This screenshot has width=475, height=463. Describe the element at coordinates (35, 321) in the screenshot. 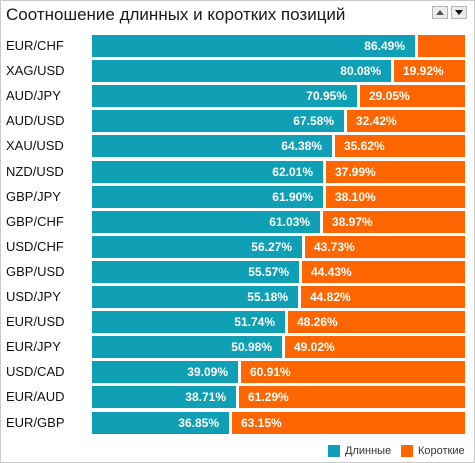

I see `category-label: EUR/USD` at that location.